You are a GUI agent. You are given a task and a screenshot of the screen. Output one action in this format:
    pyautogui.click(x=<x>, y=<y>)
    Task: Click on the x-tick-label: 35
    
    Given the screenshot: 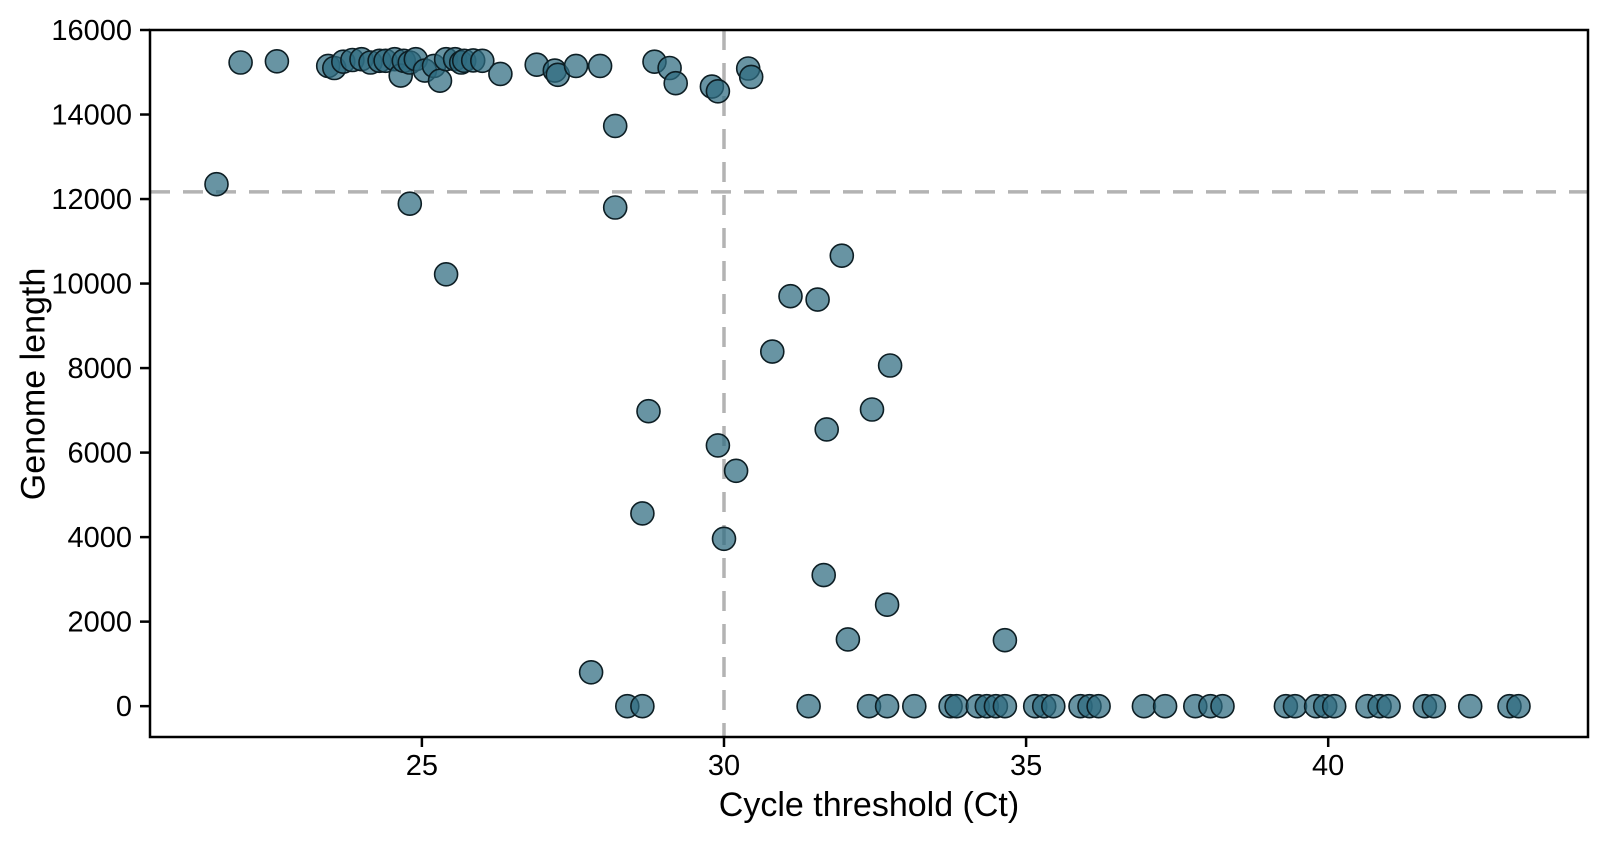 What is the action you would take?
    pyautogui.click(x=1026, y=766)
    